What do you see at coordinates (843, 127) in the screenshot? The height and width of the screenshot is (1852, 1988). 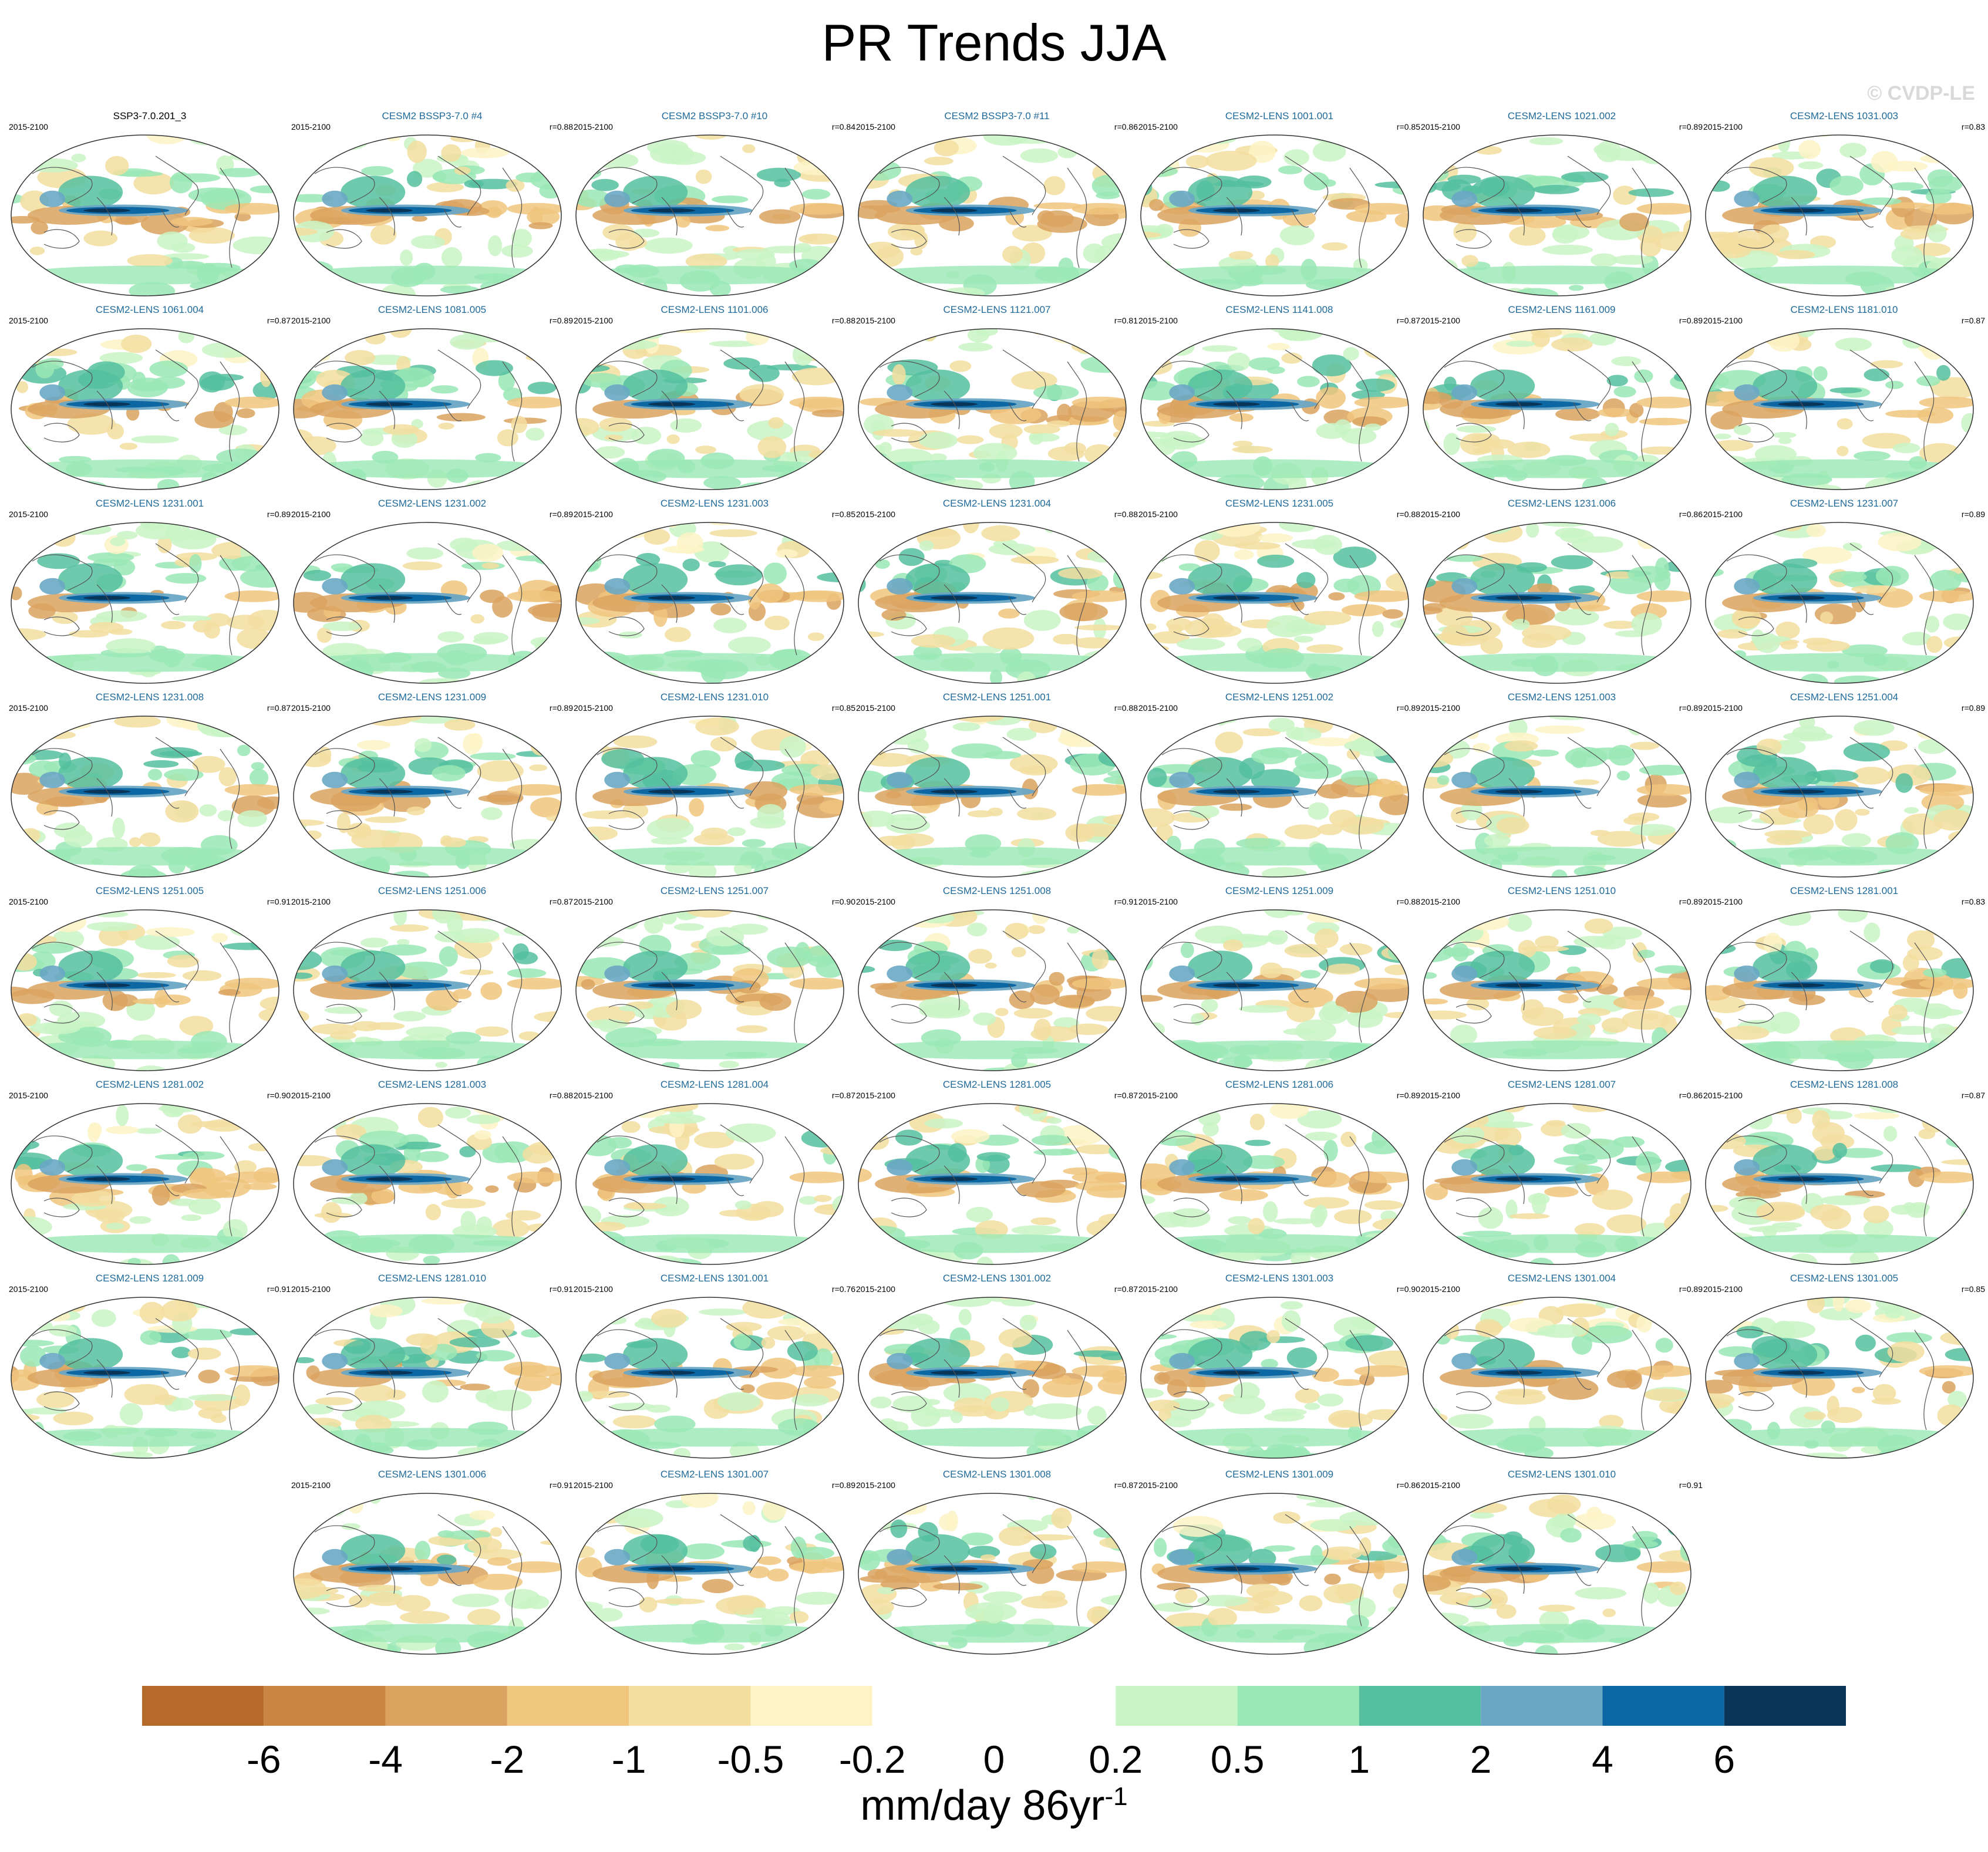 I see `panel-correlation: r=0.84` at bounding box center [843, 127].